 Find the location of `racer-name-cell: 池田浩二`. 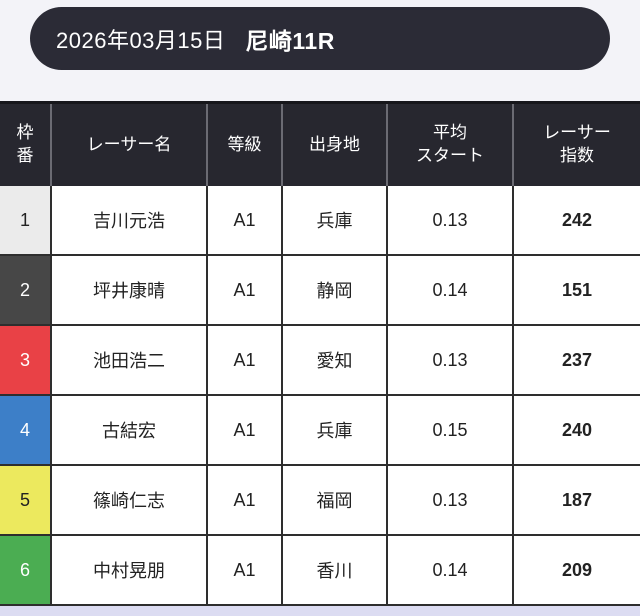

racer-name-cell: 池田浩二 is located at coordinates (128, 361).